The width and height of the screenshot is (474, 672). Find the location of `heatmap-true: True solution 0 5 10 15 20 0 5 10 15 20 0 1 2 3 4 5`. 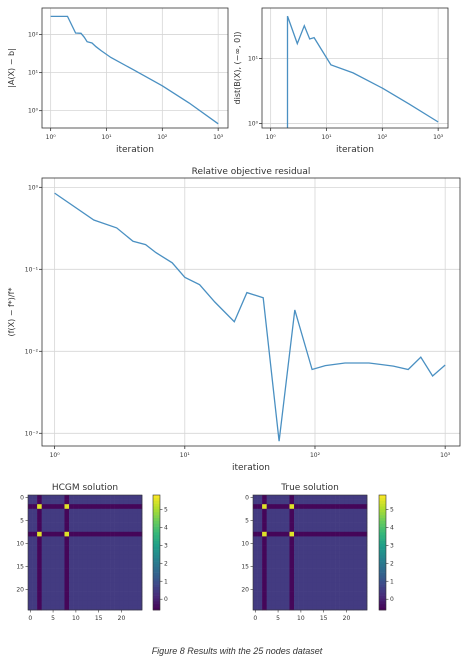

heatmap-true: True solution 0 5 10 15 20 0 5 10 15 20 0 1 2 3 4 5 is located at coordinates (317, 552).